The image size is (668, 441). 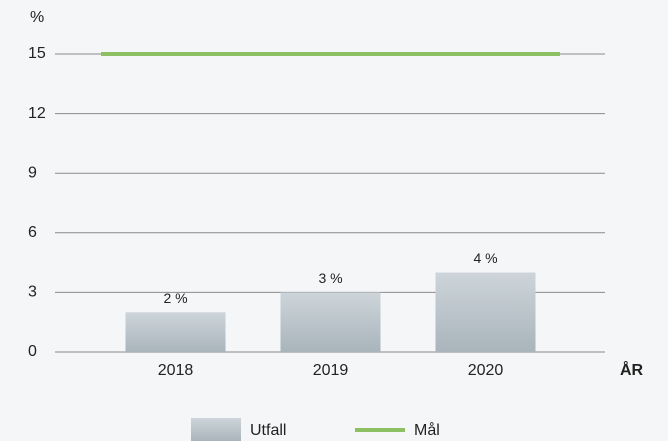 What do you see at coordinates (331, 370) in the screenshot?
I see `x-tick-label: 2019` at bounding box center [331, 370].